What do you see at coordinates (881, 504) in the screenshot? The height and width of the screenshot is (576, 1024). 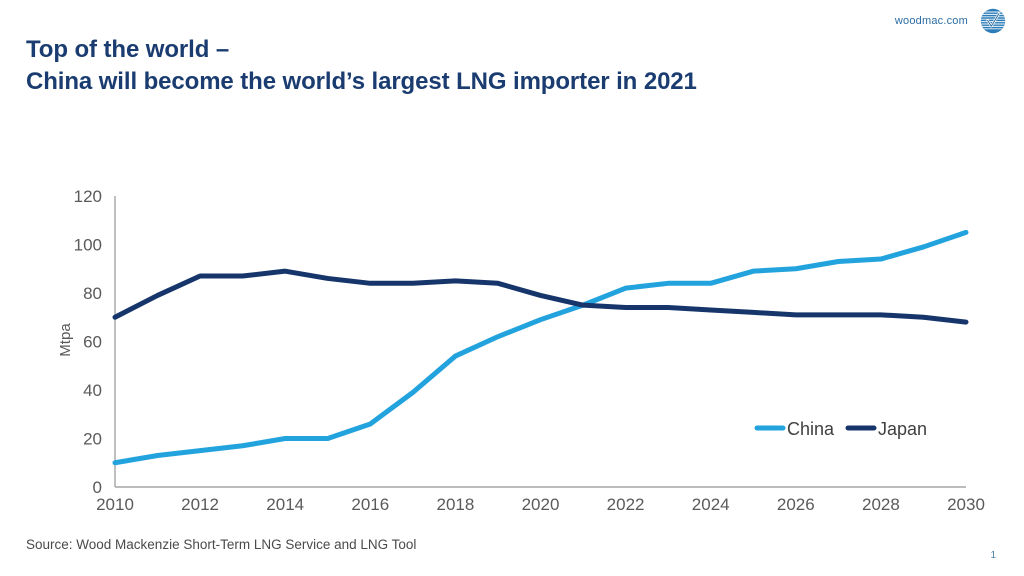 I see `x-tick-label: 2028` at bounding box center [881, 504].